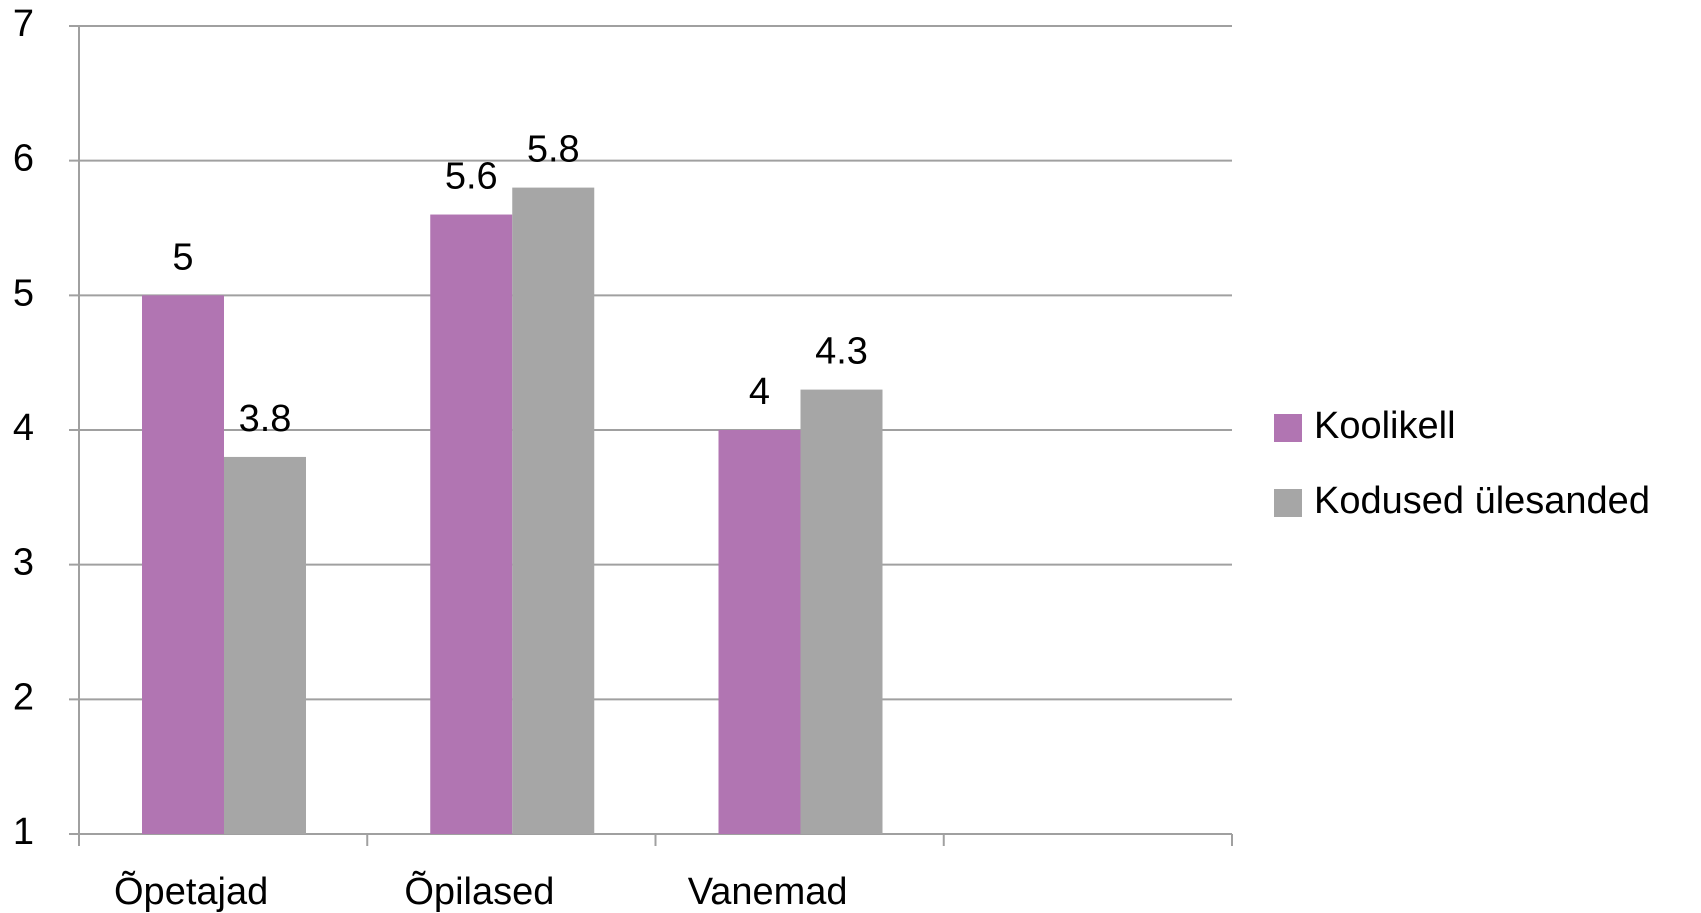 This screenshot has height=913, width=1701. I want to click on data-label: 5.6, so click(471, 177).